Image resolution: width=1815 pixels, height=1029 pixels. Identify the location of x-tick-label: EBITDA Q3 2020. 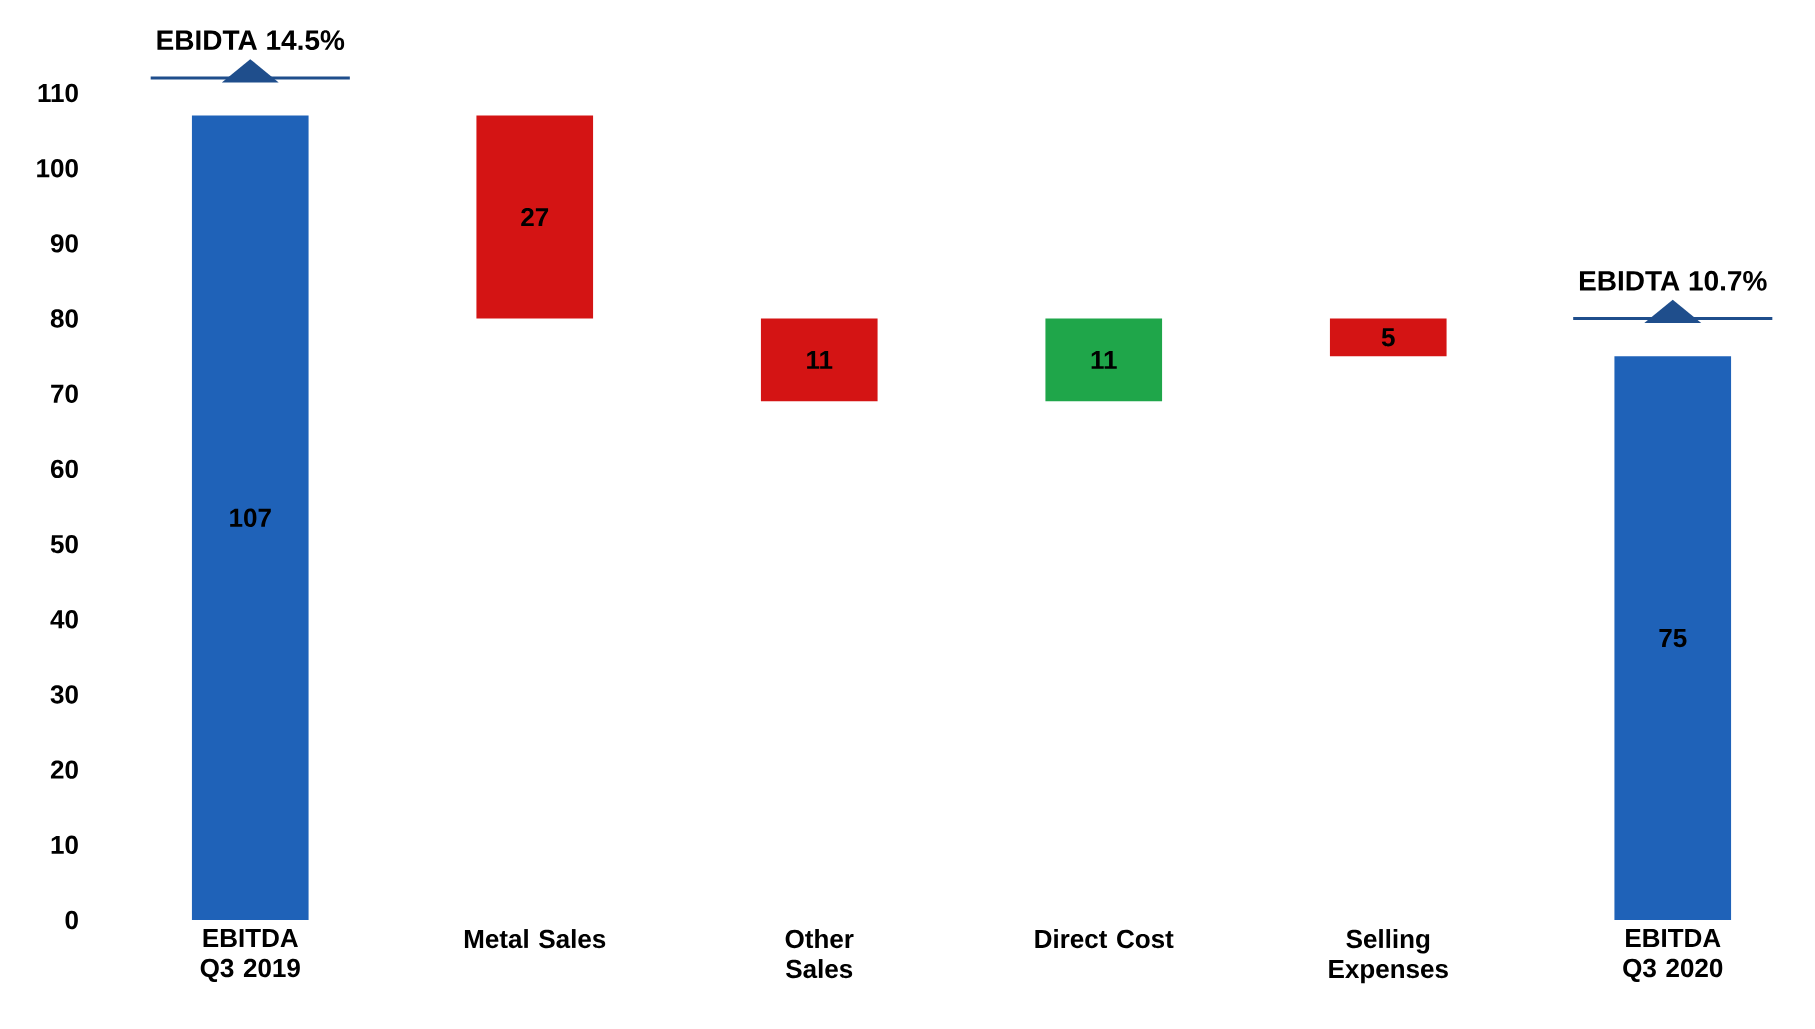
(1673, 956).